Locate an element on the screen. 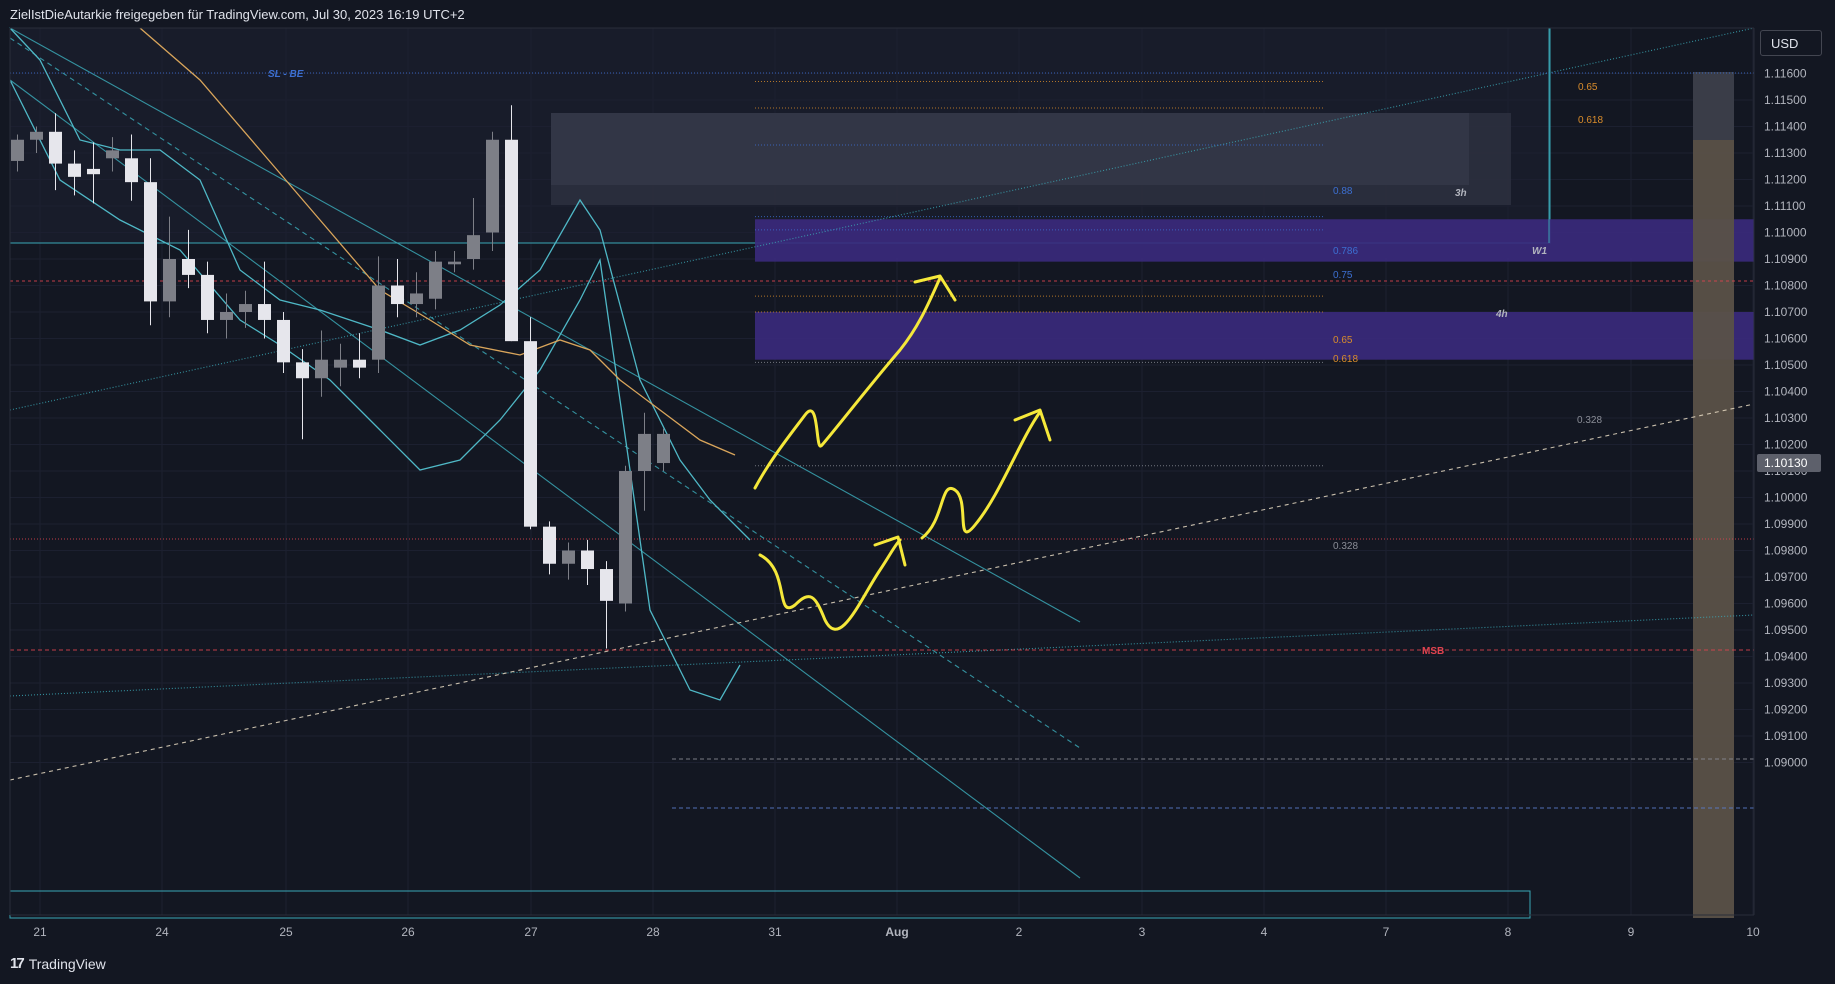  h3-supply-zone is located at coordinates (1010, 149).